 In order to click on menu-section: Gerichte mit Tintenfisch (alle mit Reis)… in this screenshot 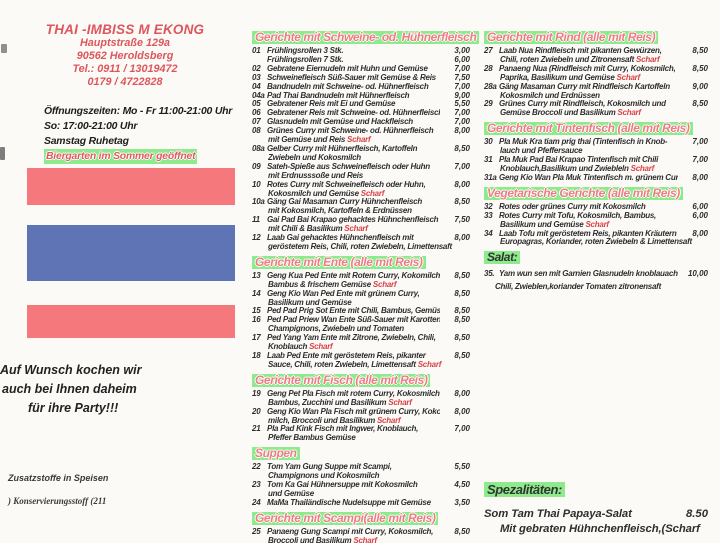, I will do `click(596, 151)`.